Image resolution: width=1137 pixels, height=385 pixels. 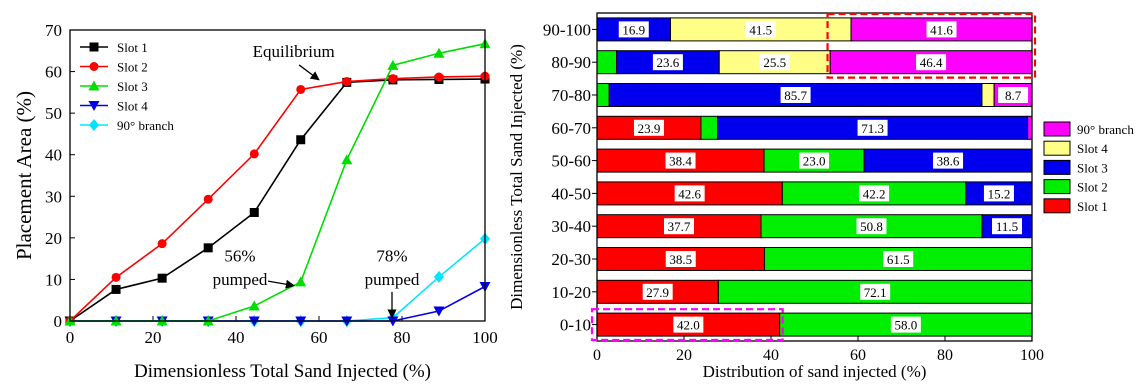 I want to click on annotation-56-pumped-line1: 56%, so click(x=239, y=256).